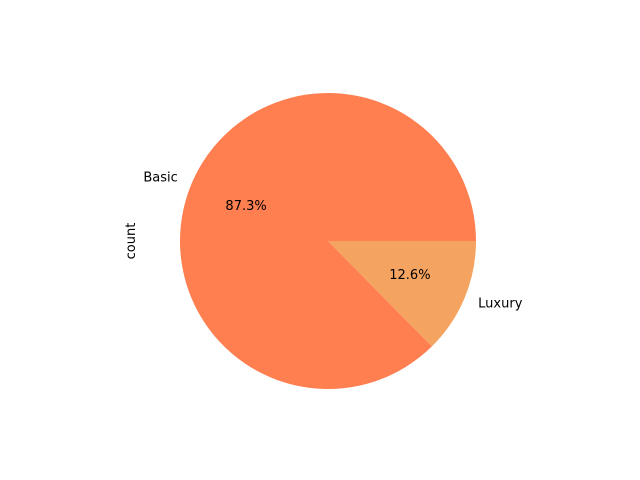 This screenshot has height=480, width=640. I want to click on pie-slice-luxury, so click(402, 294).